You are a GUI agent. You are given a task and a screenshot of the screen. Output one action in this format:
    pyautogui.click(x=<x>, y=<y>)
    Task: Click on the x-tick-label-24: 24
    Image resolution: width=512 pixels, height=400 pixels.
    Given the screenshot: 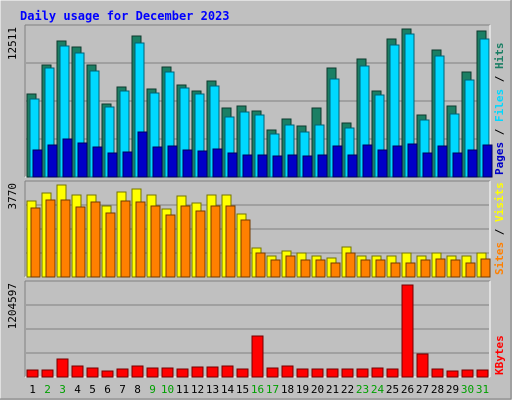 What is the action you would take?
    pyautogui.click(x=378, y=389)
    